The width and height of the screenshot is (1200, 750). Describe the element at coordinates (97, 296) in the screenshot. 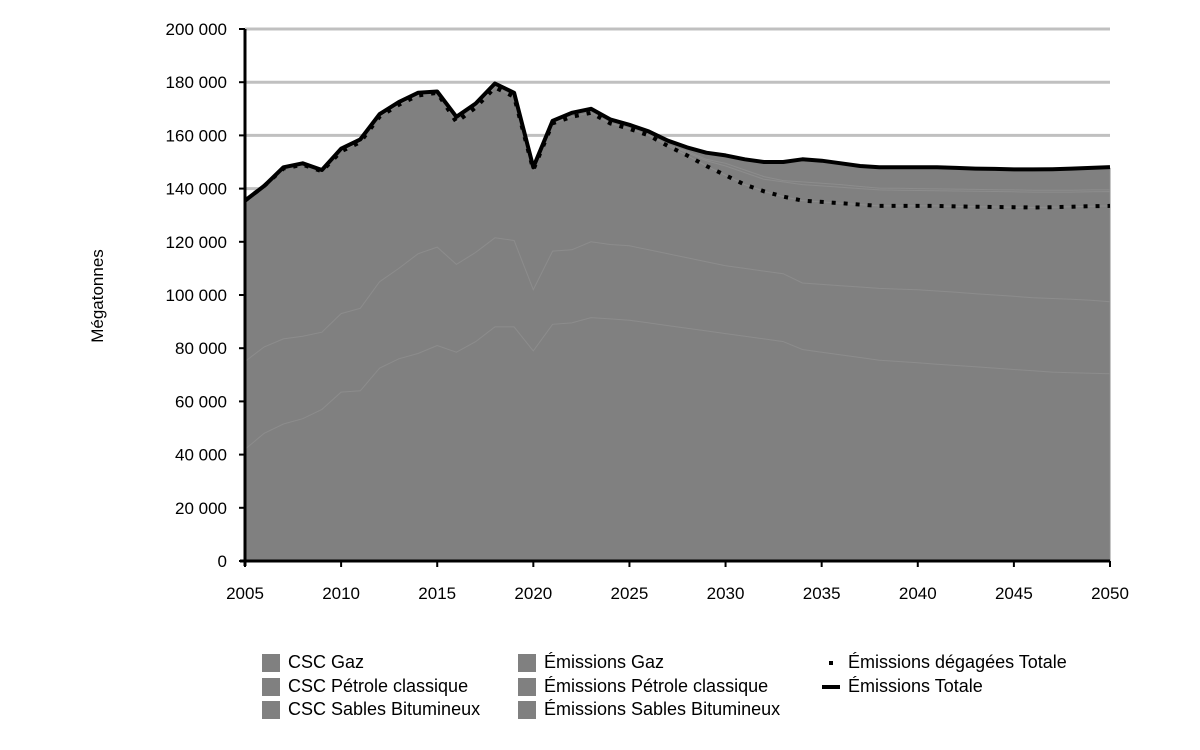

I see `y-axis-label: Mégatonnes` at that location.